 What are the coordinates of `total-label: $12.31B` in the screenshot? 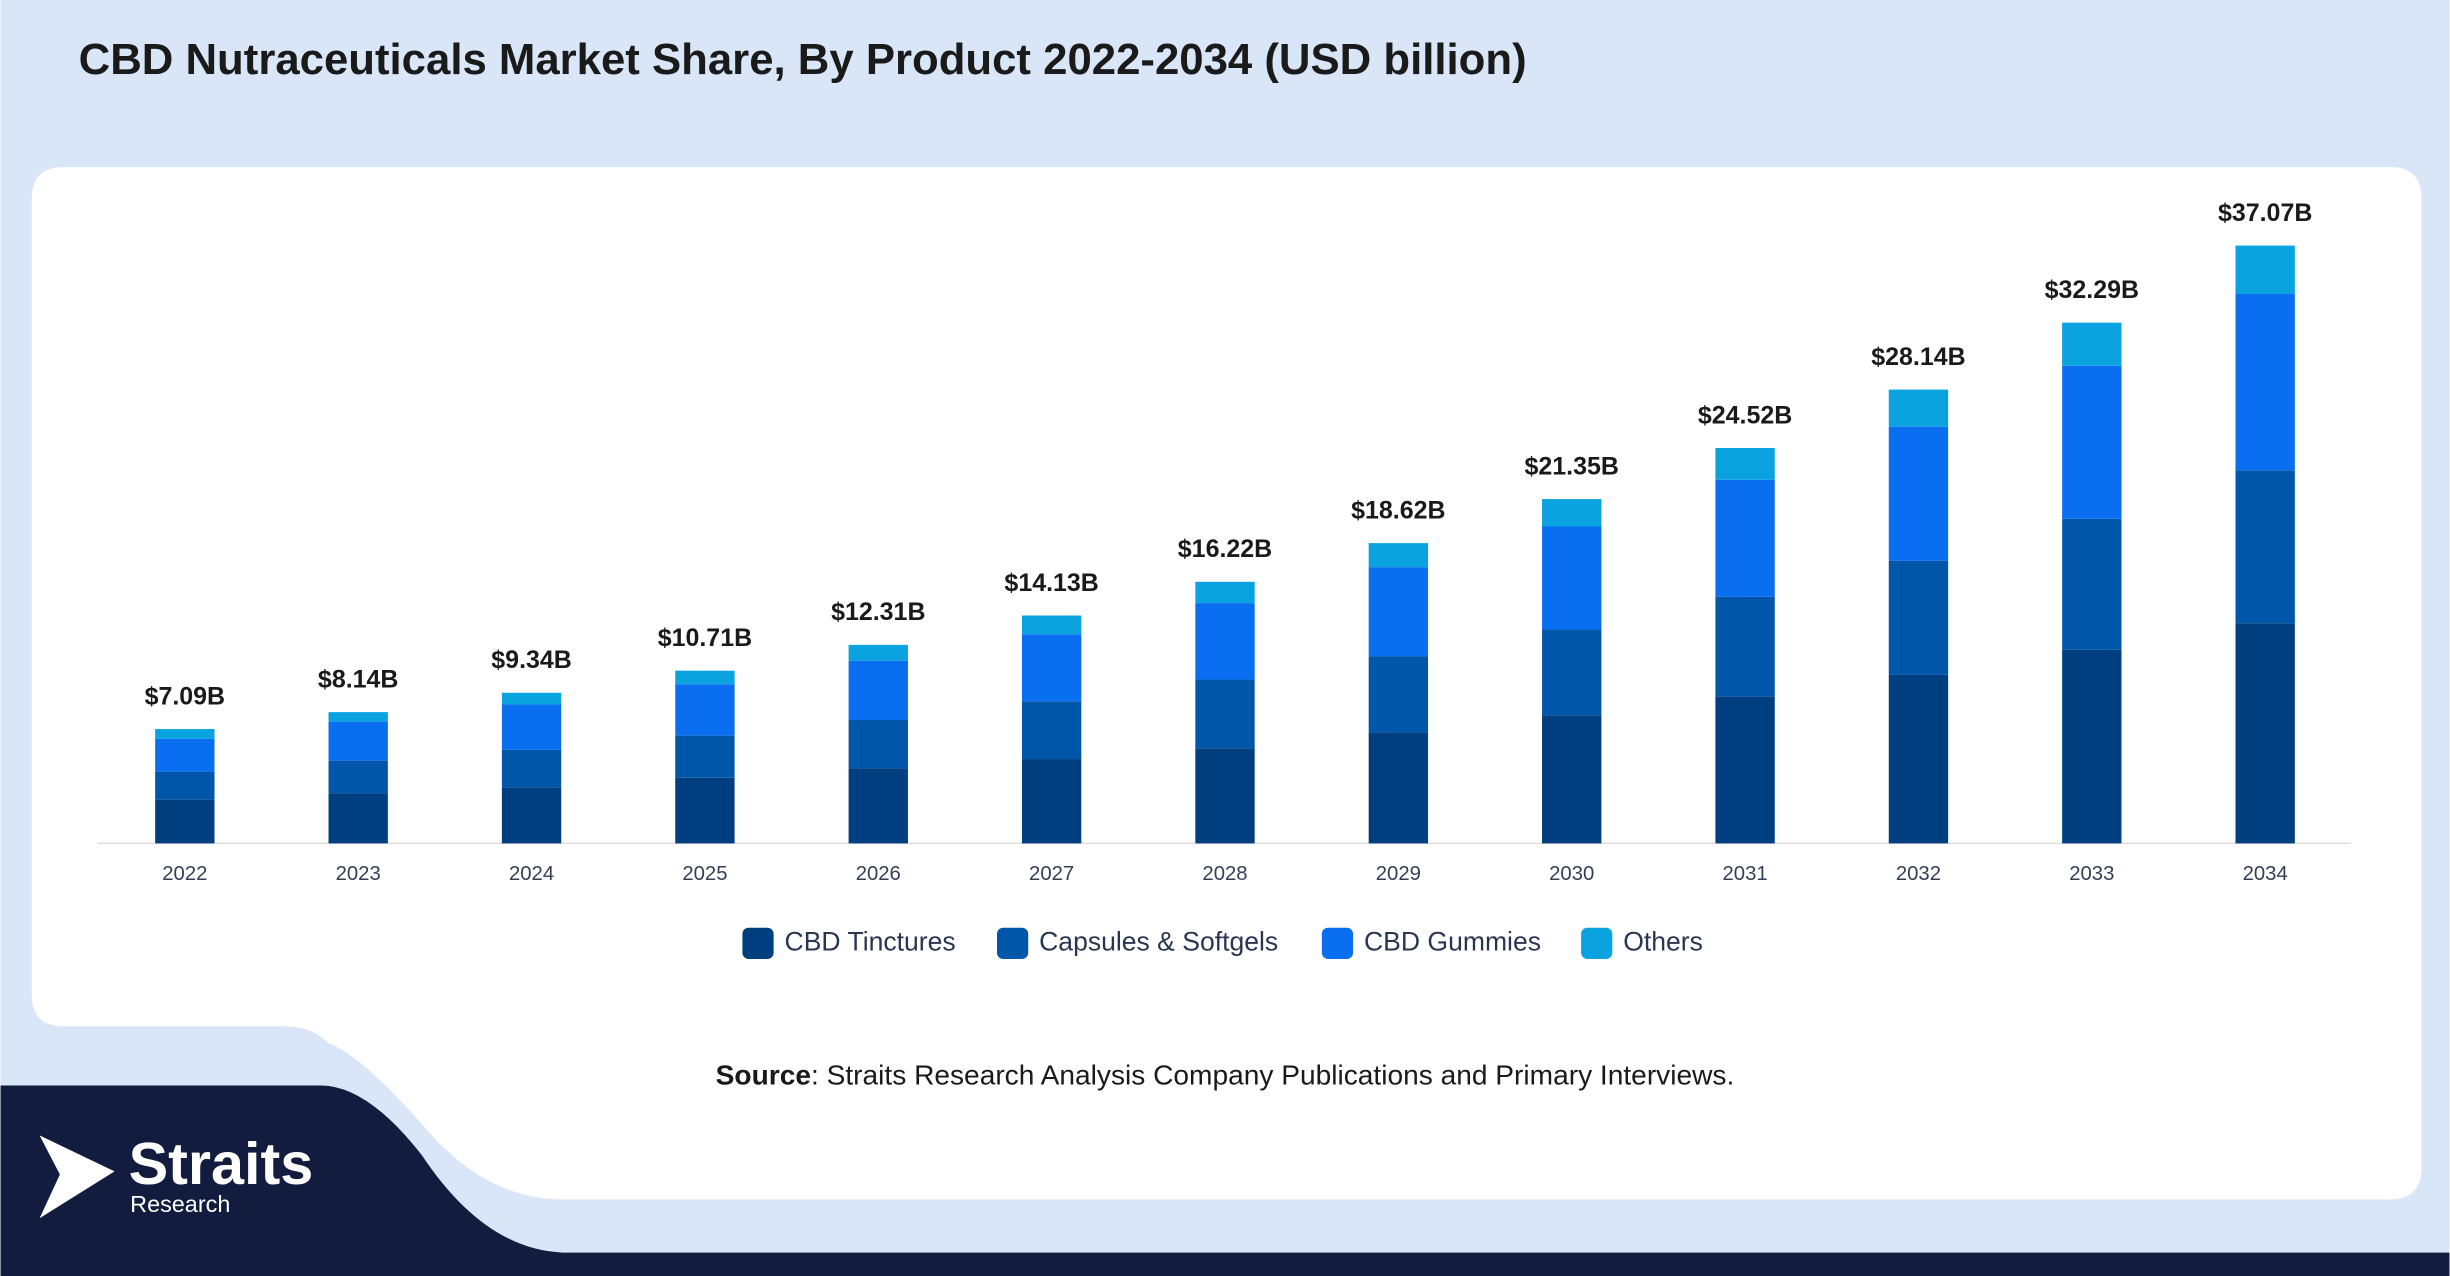 It's located at (878, 612).